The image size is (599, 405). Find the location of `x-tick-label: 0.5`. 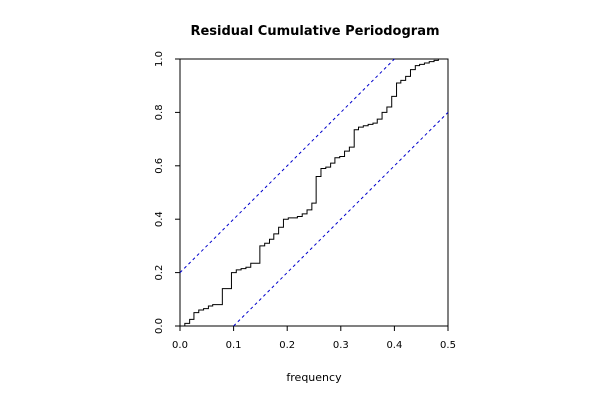

x-tick-label: 0.5 is located at coordinates (448, 345).